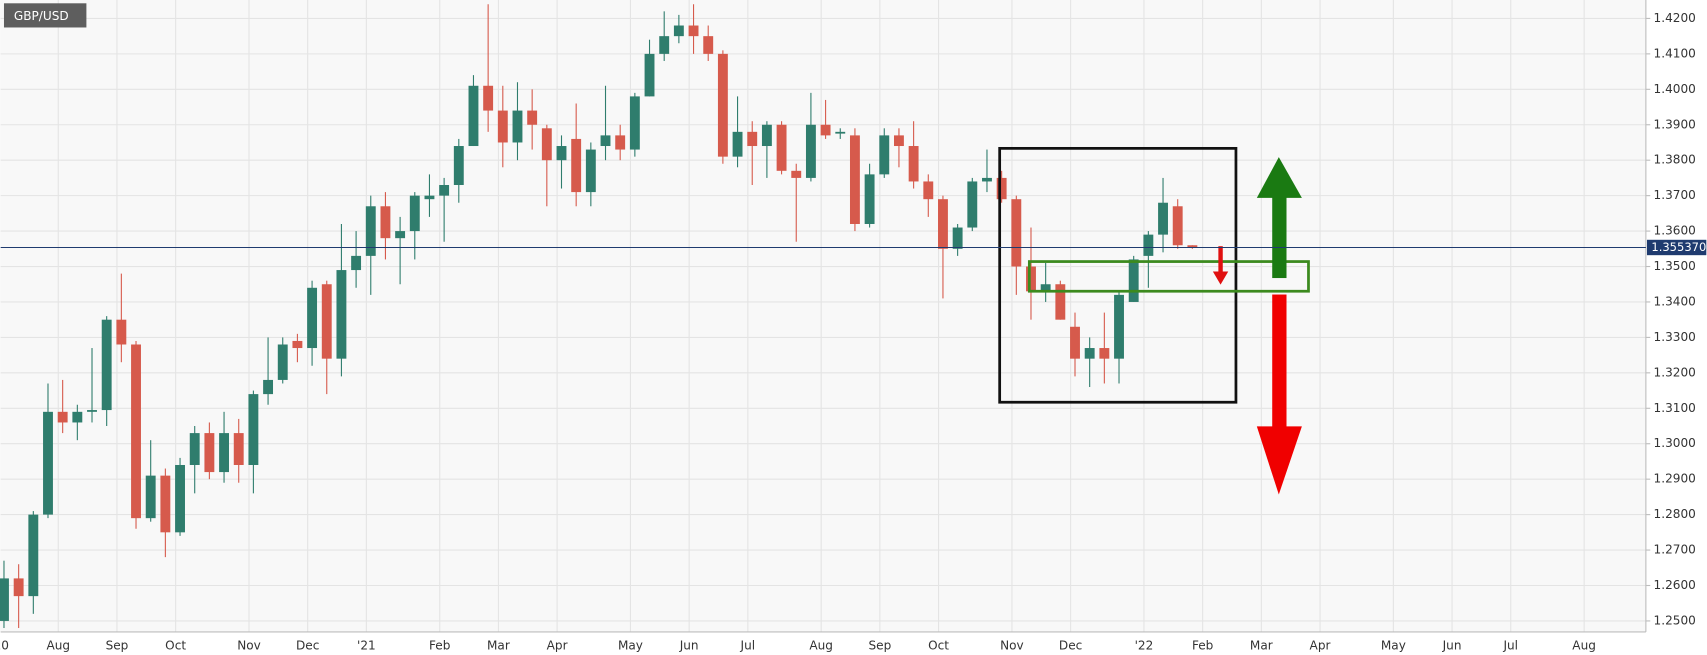 The height and width of the screenshot is (655, 1707). I want to click on y-tick-label: 1.4000, so click(1675, 89).